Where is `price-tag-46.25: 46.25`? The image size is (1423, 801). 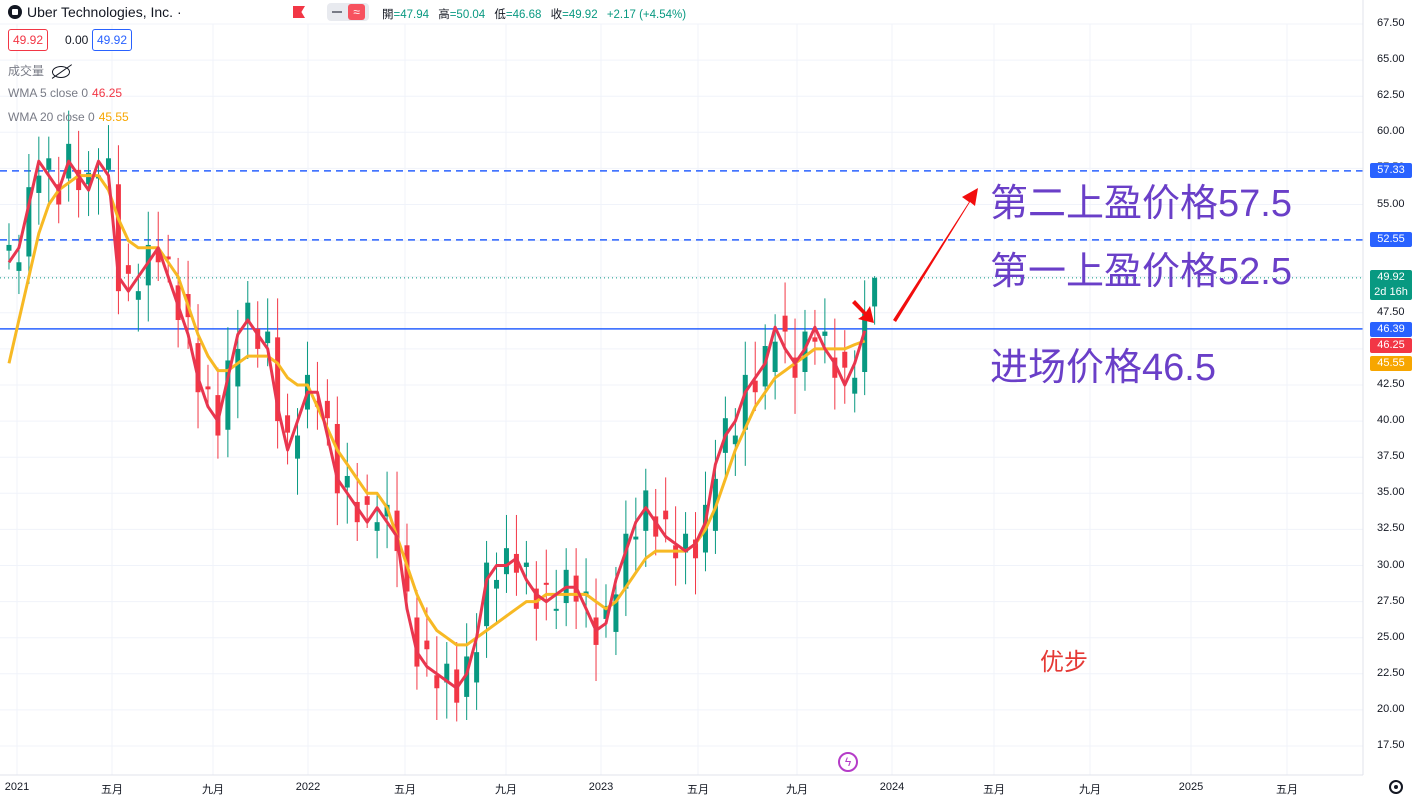 price-tag-46.25: 46.25 is located at coordinates (1391, 345).